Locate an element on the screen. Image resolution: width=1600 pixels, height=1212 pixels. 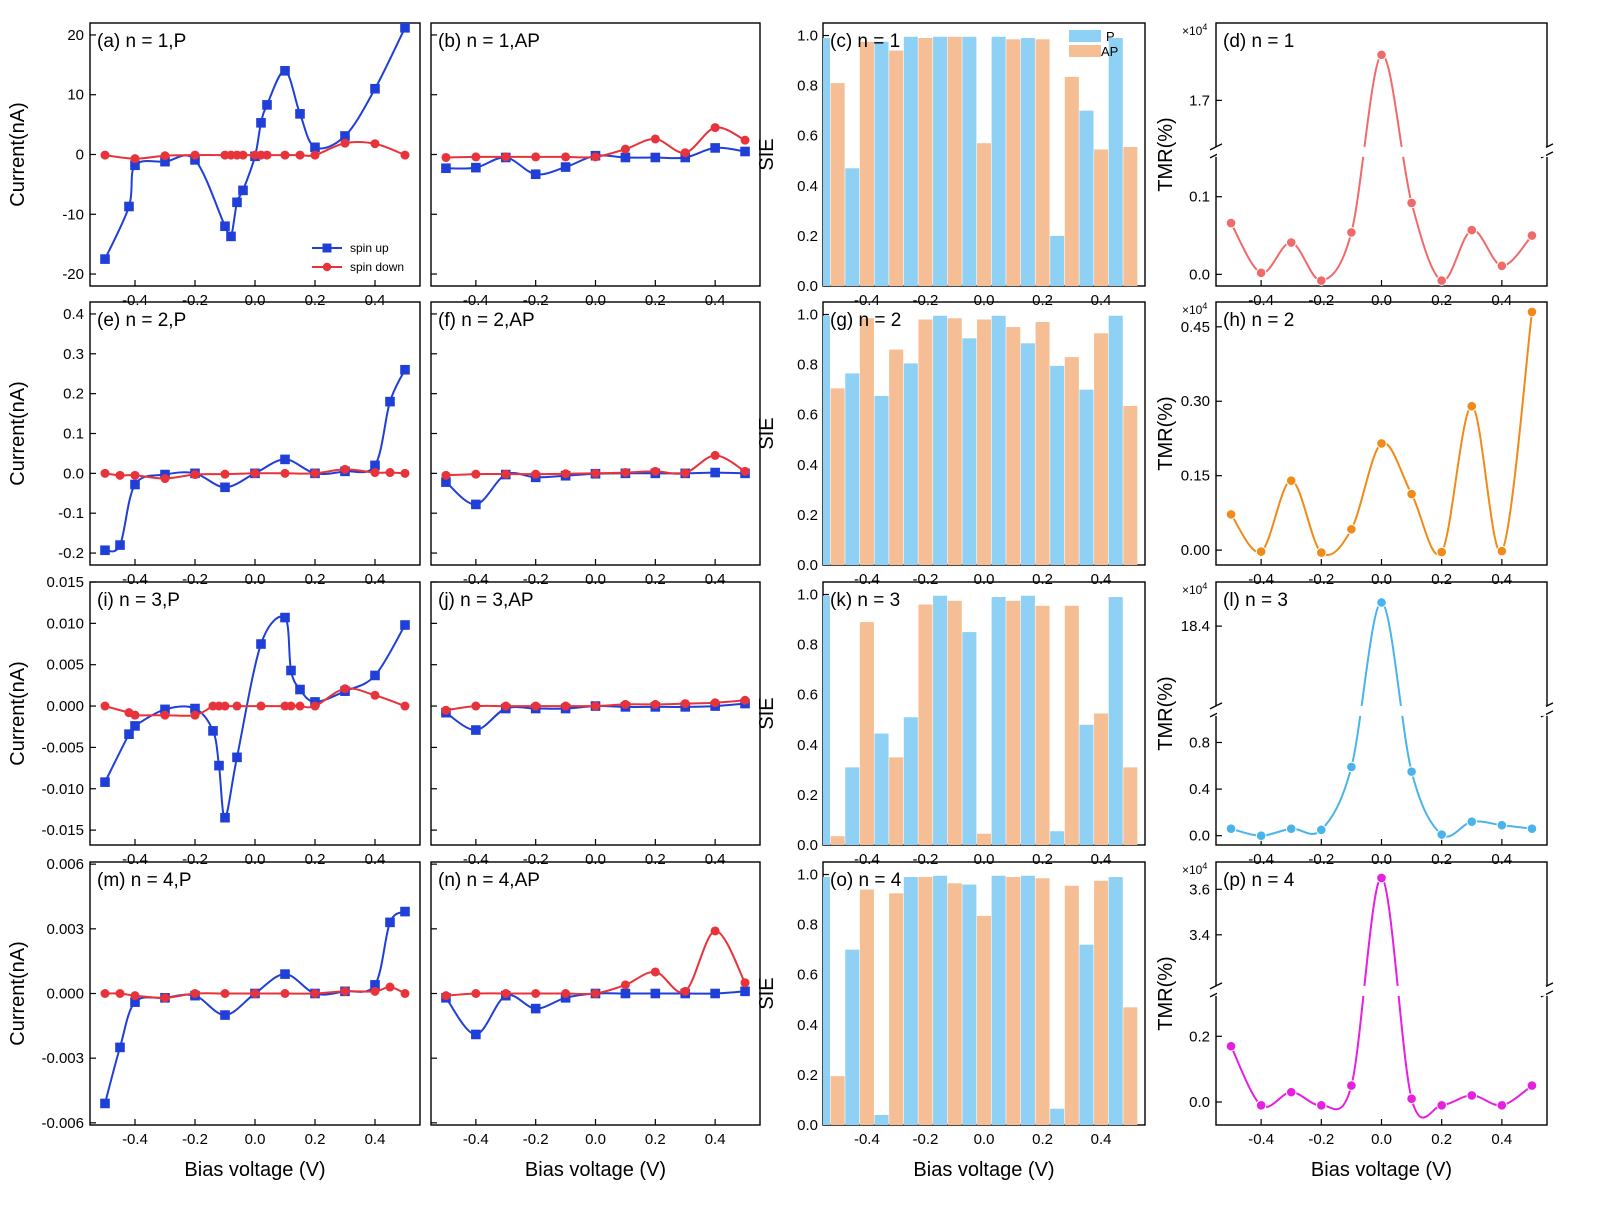
x-tick-label: 0.2 is located at coordinates (1441, 859).